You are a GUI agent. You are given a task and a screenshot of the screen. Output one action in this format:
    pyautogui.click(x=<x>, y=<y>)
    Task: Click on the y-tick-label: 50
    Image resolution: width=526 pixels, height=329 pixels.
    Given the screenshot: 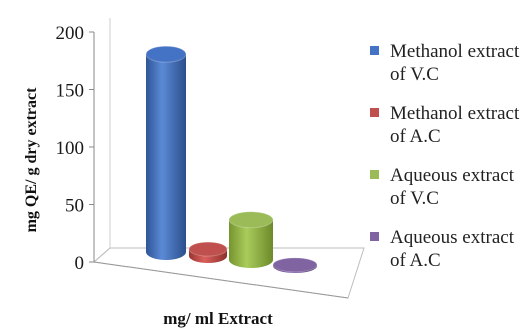 What is the action you would take?
    pyautogui.click(x=74, y=206)
    